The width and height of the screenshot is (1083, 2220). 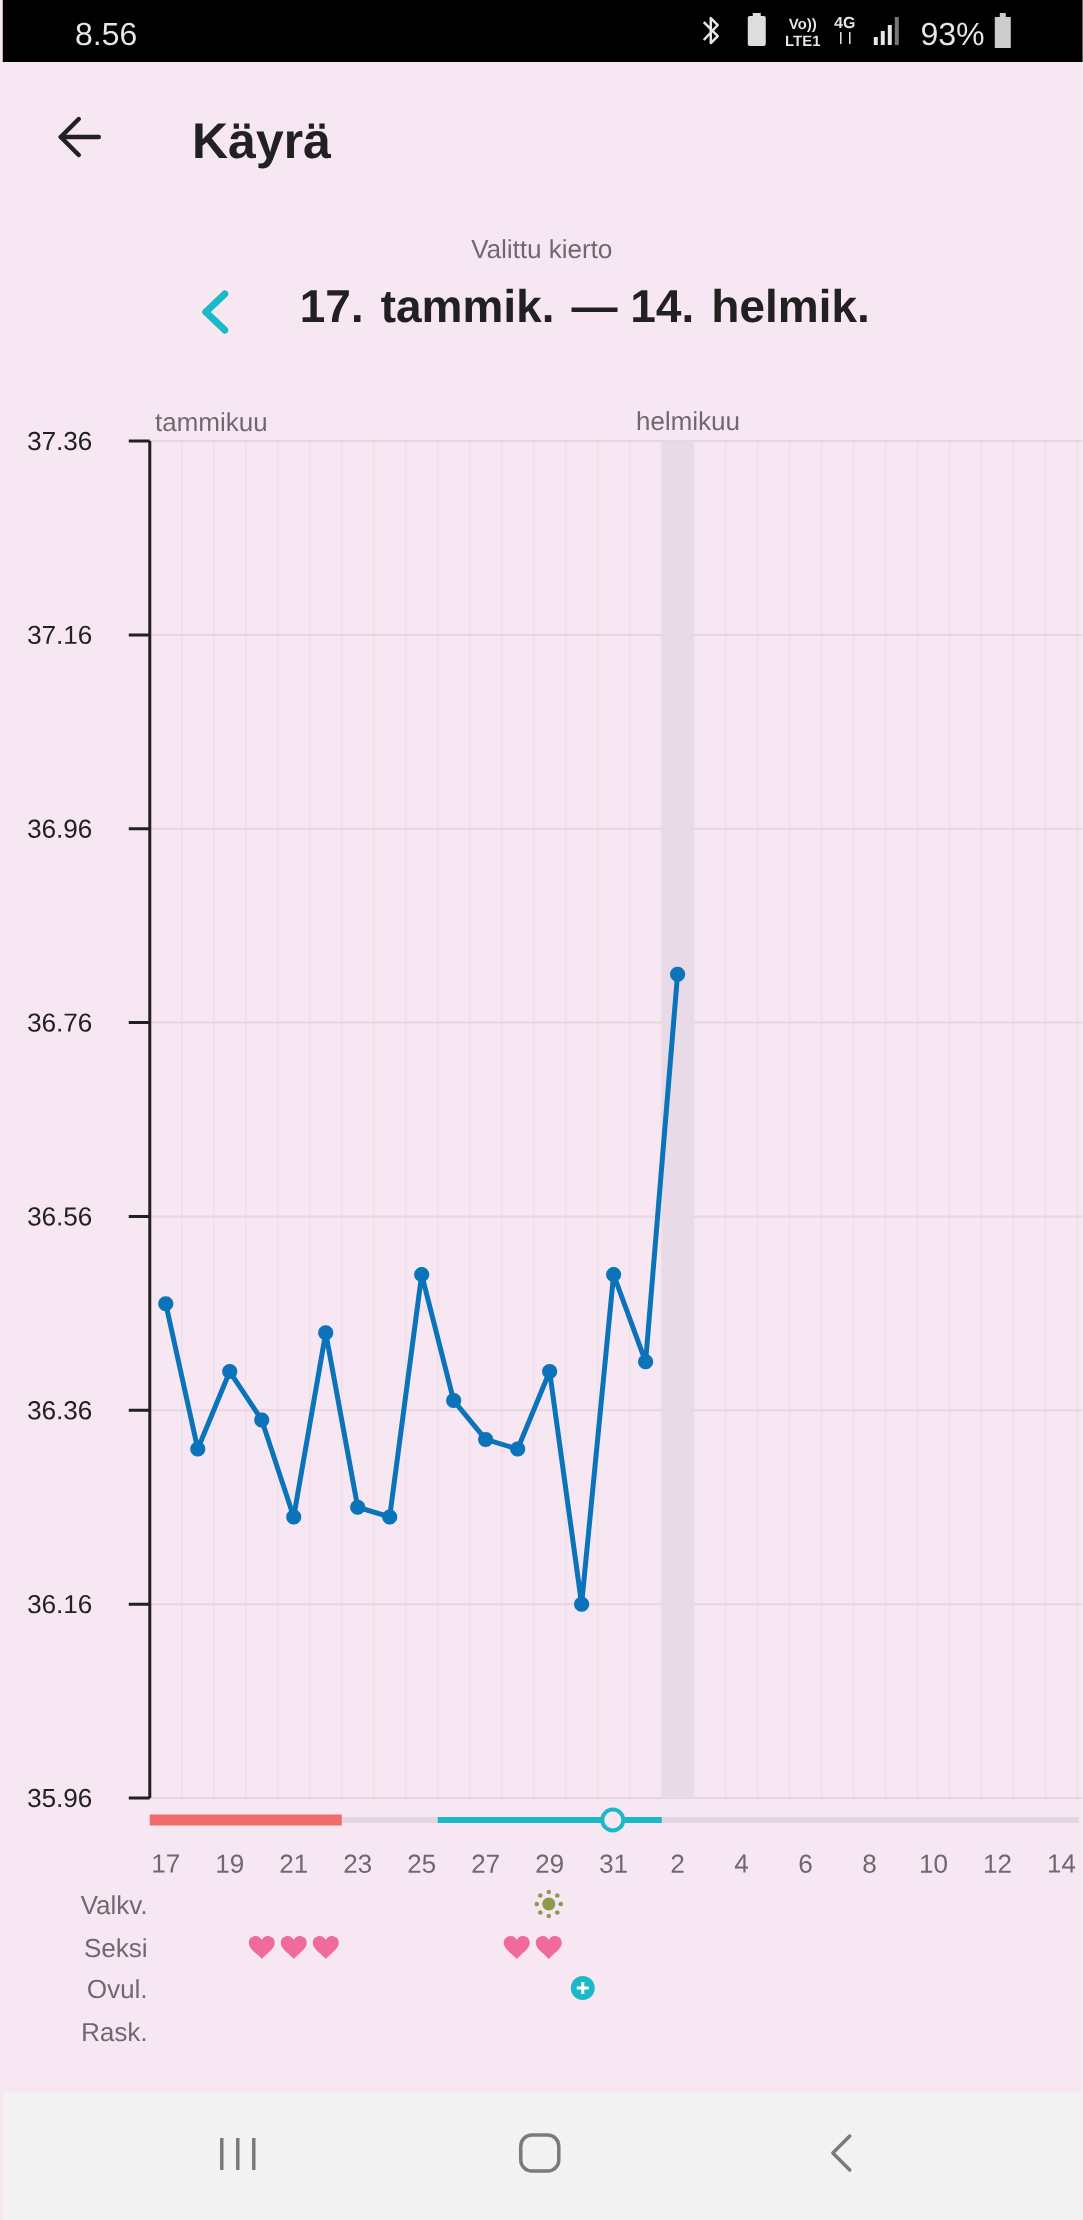 What do you see at coordinates (584, 305) in the screenshot?
I see `chart-subtitle: 17. tammik. — 14. helmik.` at bounding box center [584, 305].